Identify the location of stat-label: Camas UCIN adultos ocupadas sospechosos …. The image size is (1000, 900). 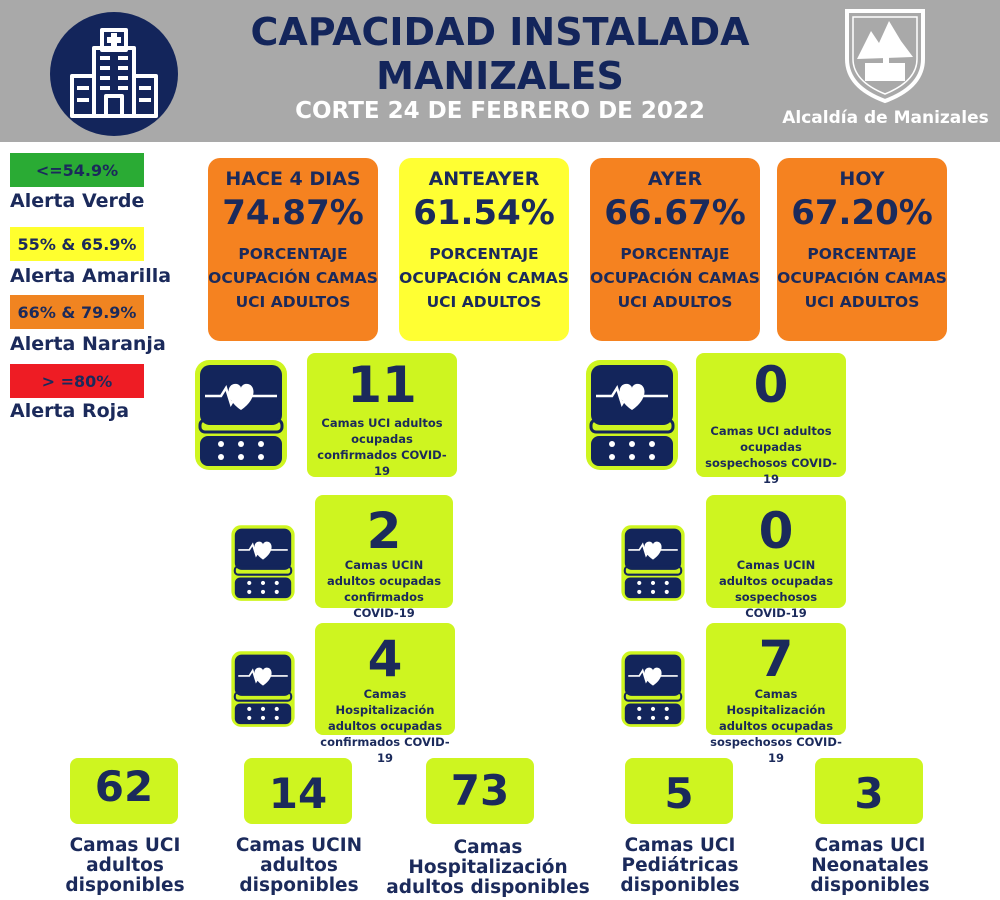
(776, 589).